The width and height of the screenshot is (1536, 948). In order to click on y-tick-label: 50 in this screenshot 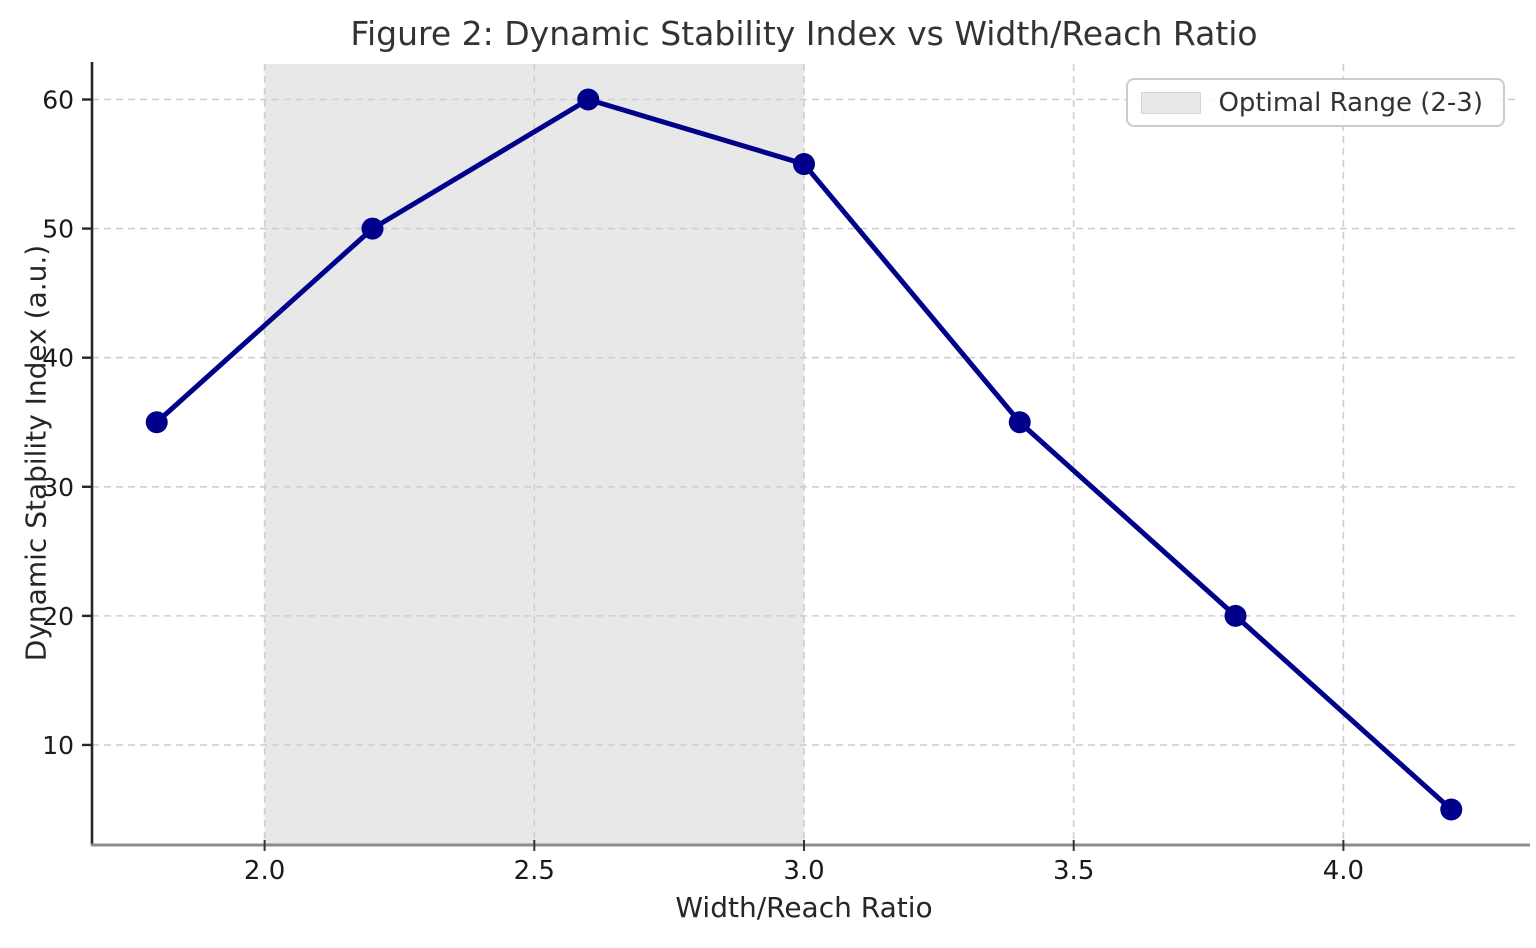, I will do `click(58, 229)`.